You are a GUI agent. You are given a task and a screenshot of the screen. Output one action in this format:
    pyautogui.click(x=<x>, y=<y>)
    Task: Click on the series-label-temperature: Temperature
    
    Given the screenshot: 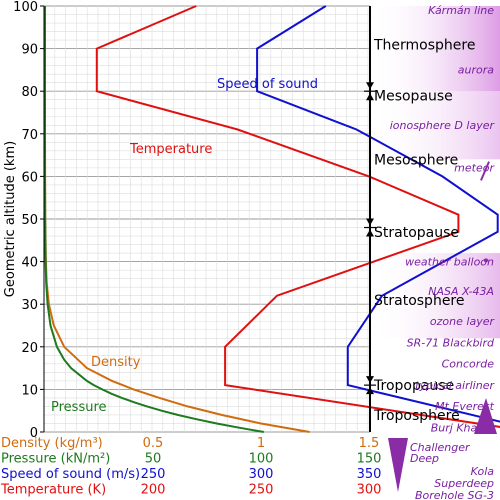 What is the action you would take?
    pyautogui.click(x=170, y=149)
    